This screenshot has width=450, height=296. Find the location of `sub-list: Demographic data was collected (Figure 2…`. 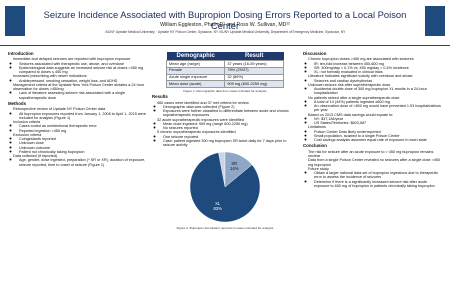

sub-list: Demographic data was collected (Figure 2… is located at coordinates (227, 111).